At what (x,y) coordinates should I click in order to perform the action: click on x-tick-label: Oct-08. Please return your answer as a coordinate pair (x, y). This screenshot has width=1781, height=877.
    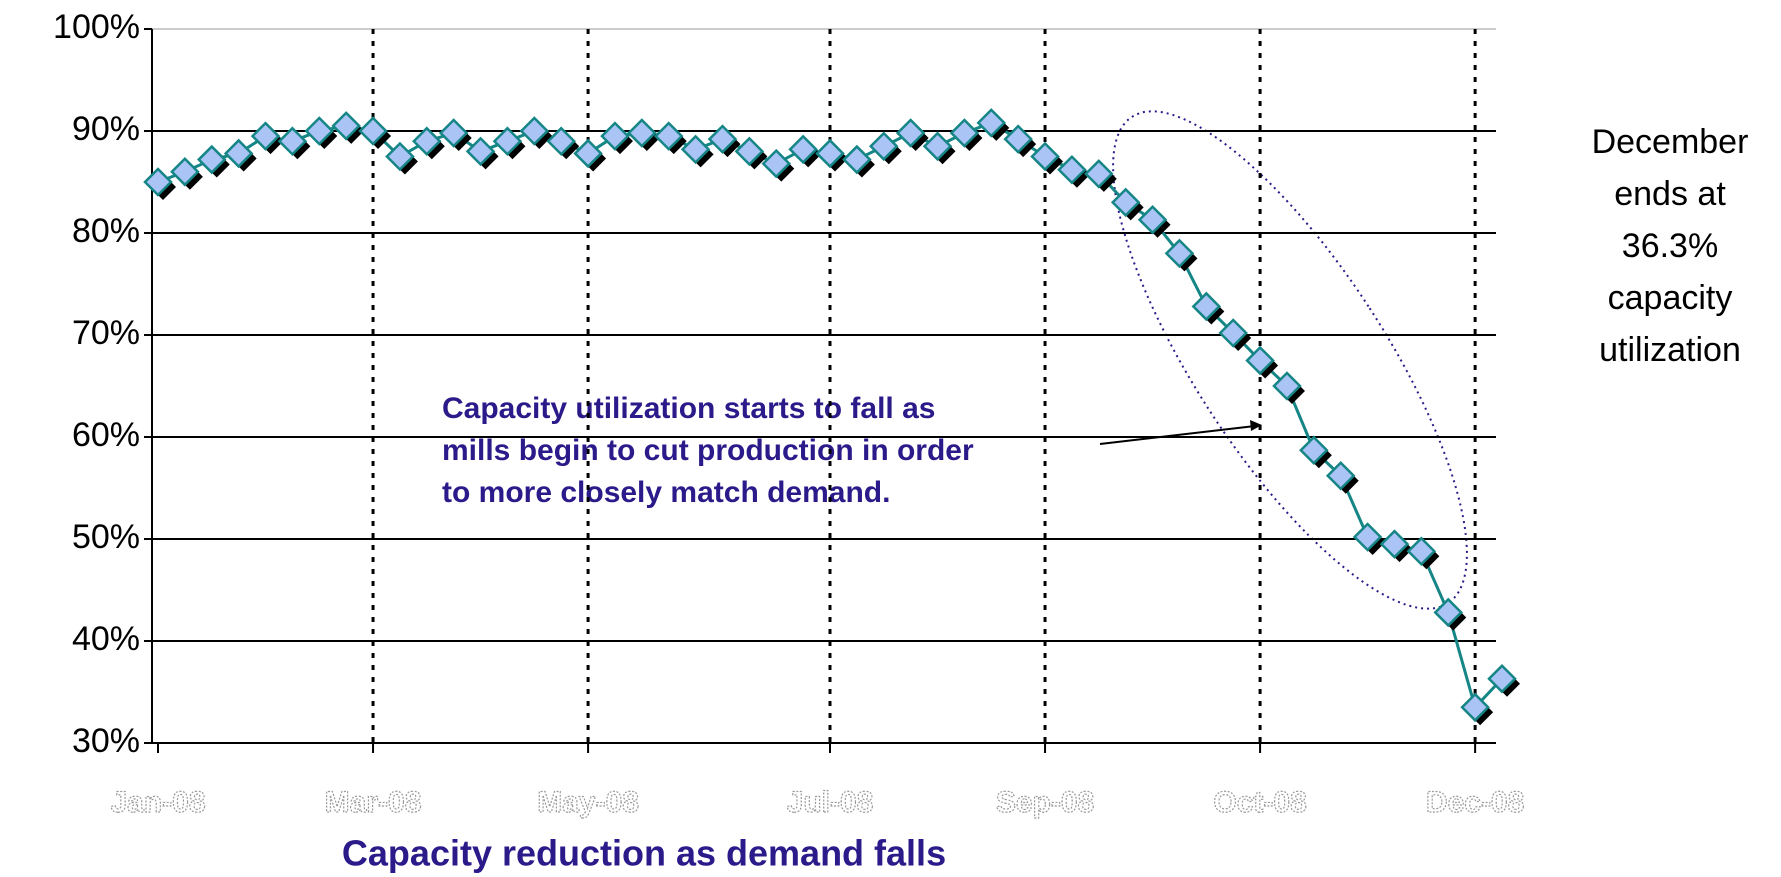
    Looking at the image, I should click on (1259, 802).